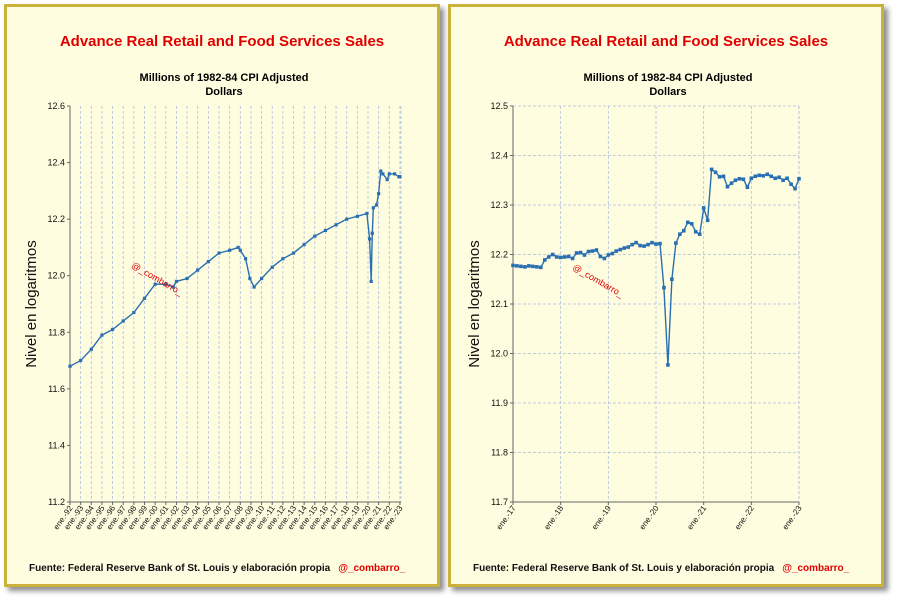  I want to click on right-subtitle-line1: Millions of 1982-84 CPI Adjusted, so click(668, 78).